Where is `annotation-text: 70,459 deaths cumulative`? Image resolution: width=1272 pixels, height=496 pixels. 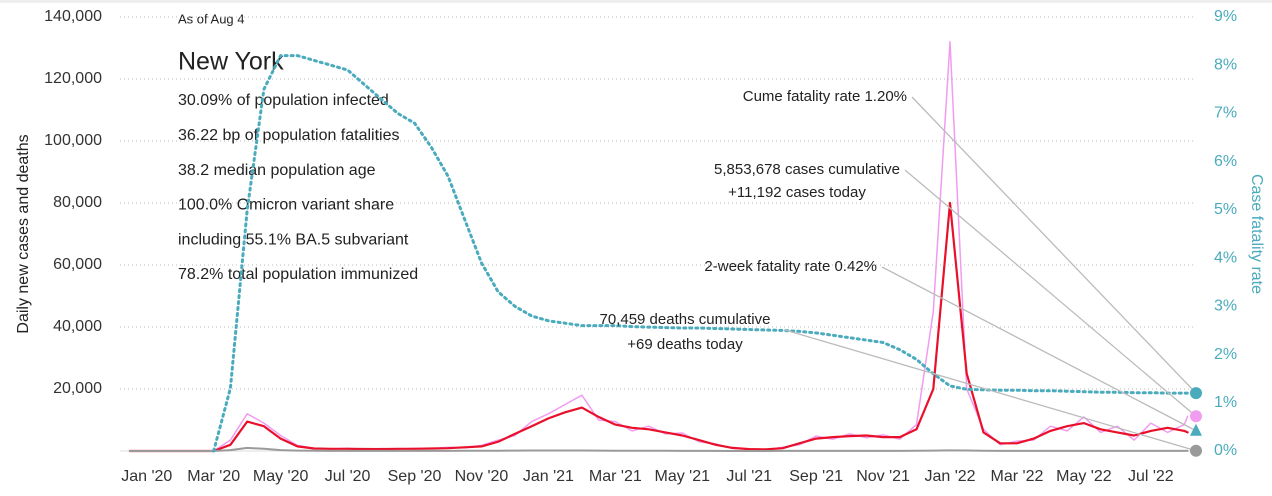 annotation-text: 70,459 deaths cumulative is located at coordinates (685, 319).